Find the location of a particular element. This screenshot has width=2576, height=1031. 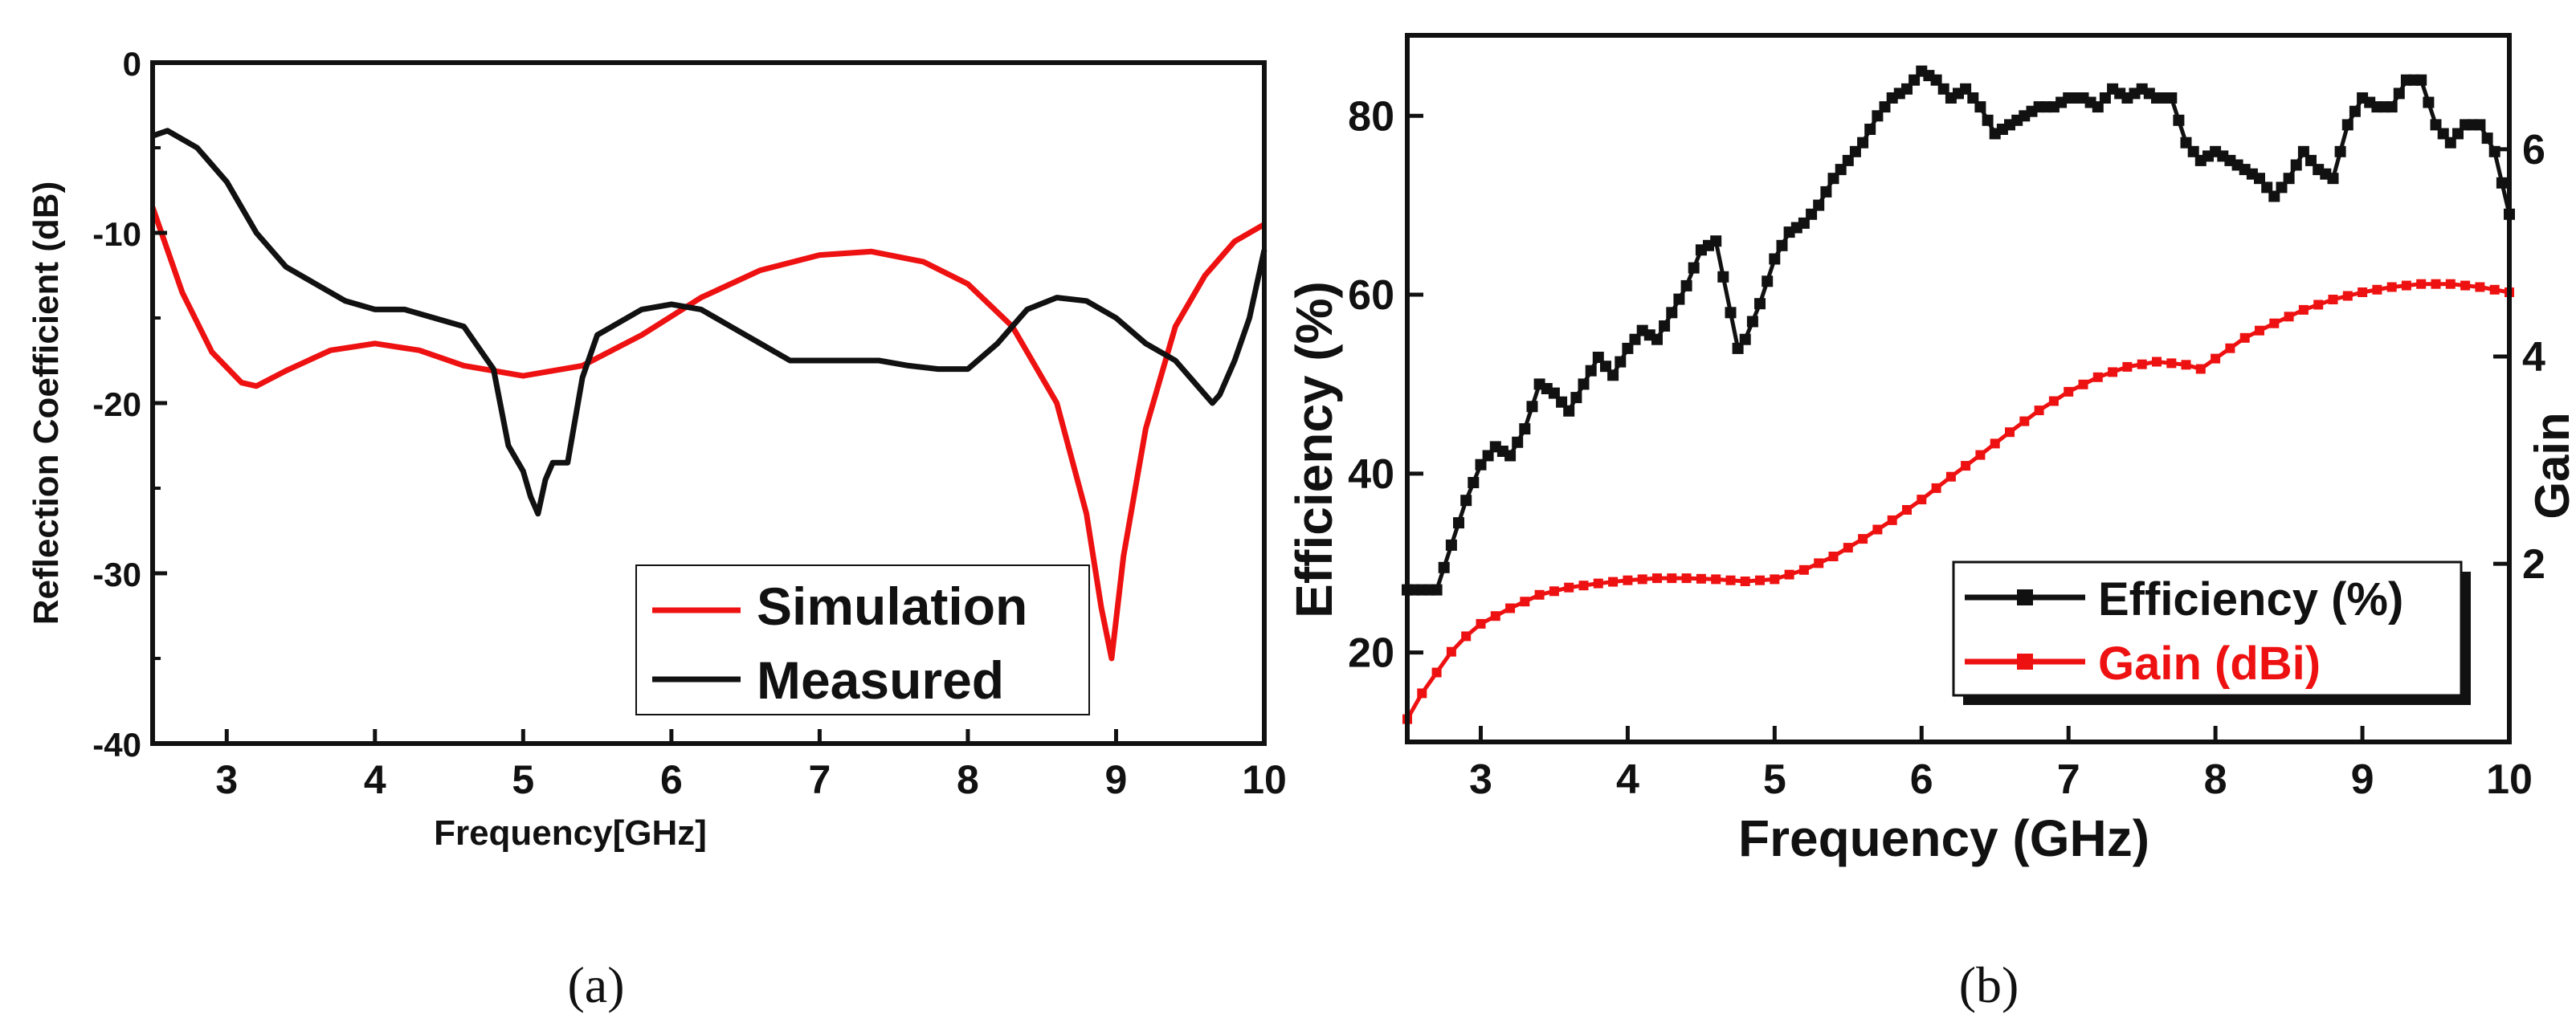

chart-b-right-y-axis: 2 4 6 is located at coordinates (2519, 358).